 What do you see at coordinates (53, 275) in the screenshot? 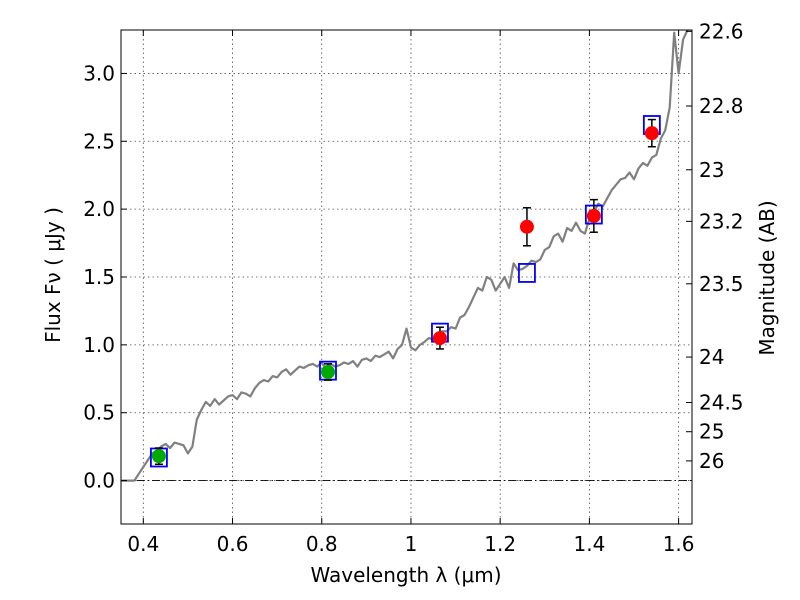
I see `y-axis-label: Flux Fν ( μJy )` at bounding box center [53, 275].